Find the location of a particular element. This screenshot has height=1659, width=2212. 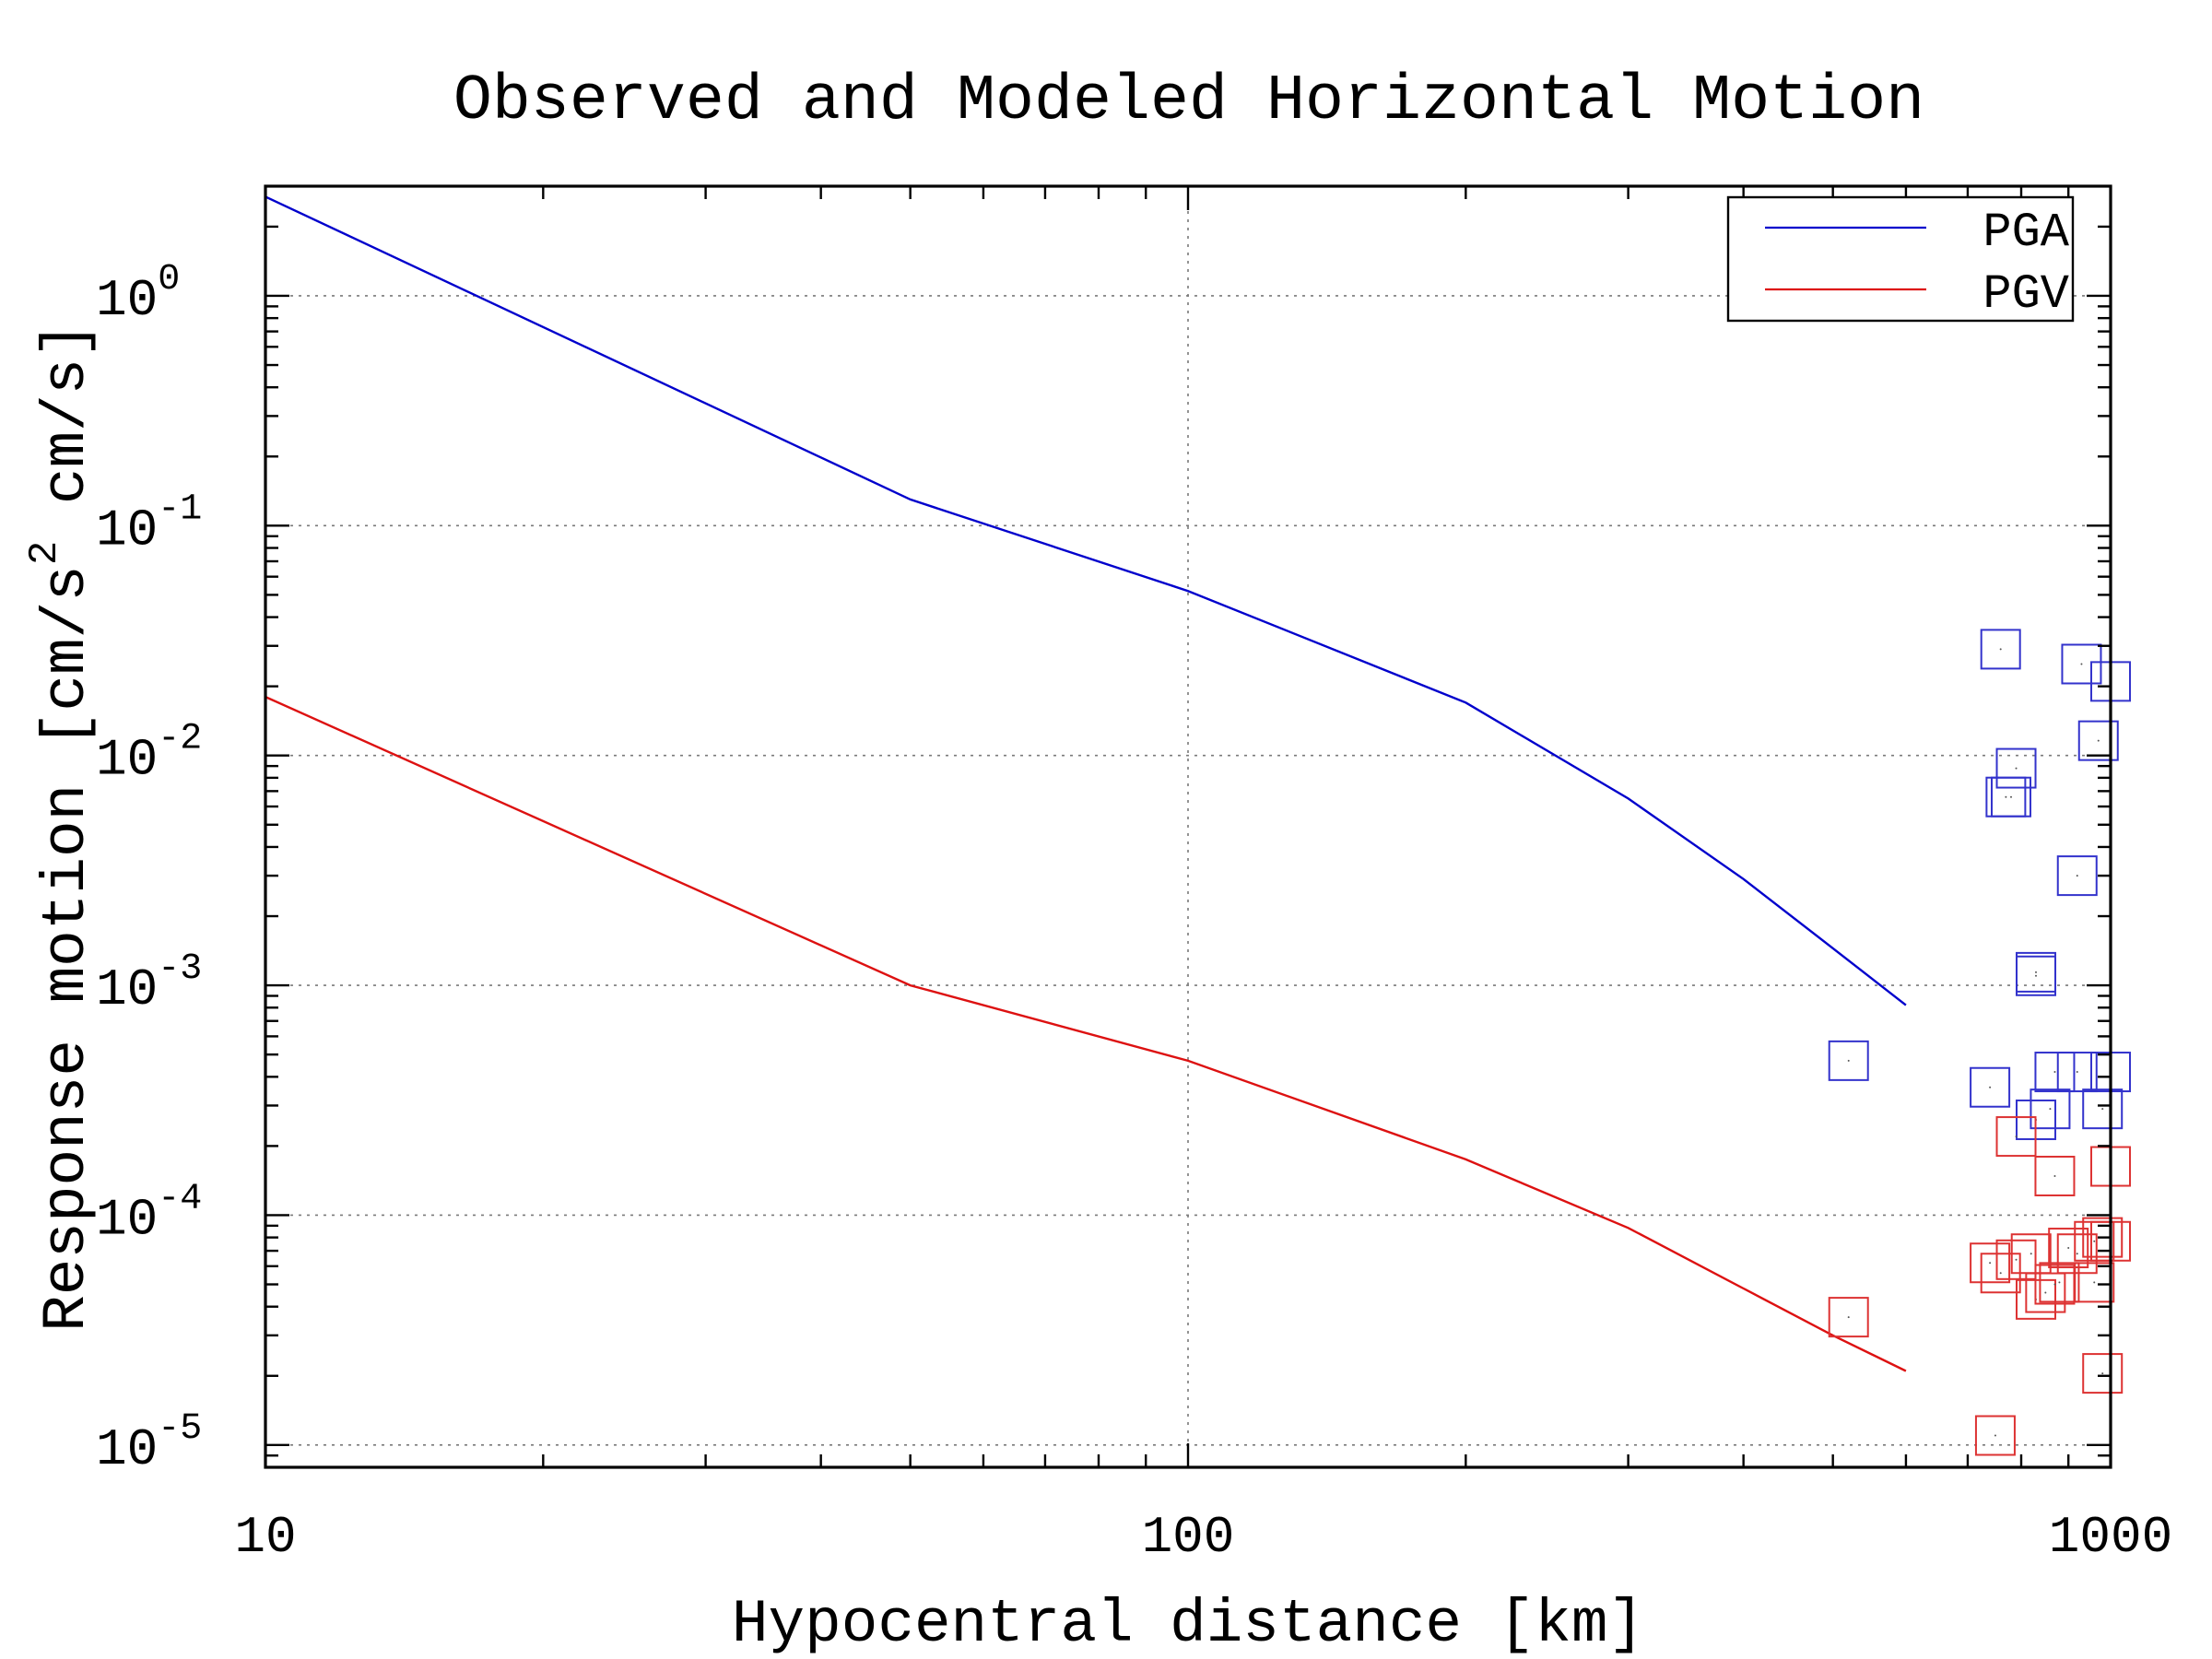

y-tick-label: 10⁰ is located at coordinates (138, 294).